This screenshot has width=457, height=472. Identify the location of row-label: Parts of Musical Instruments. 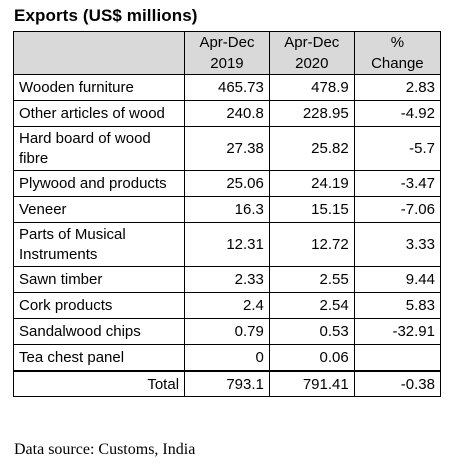
(99, 244).